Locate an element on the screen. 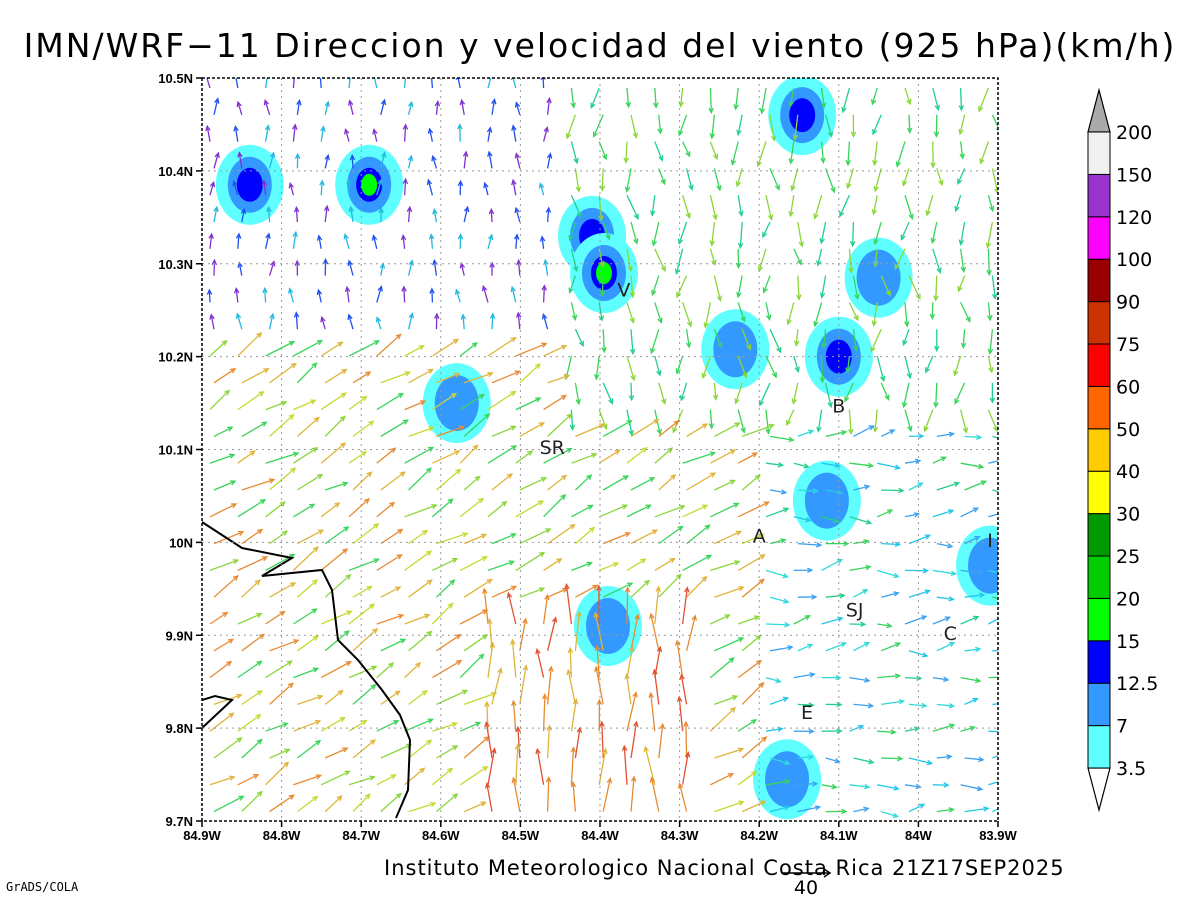  y-tick-label: 10.1N is located at coordinates (175, 450).